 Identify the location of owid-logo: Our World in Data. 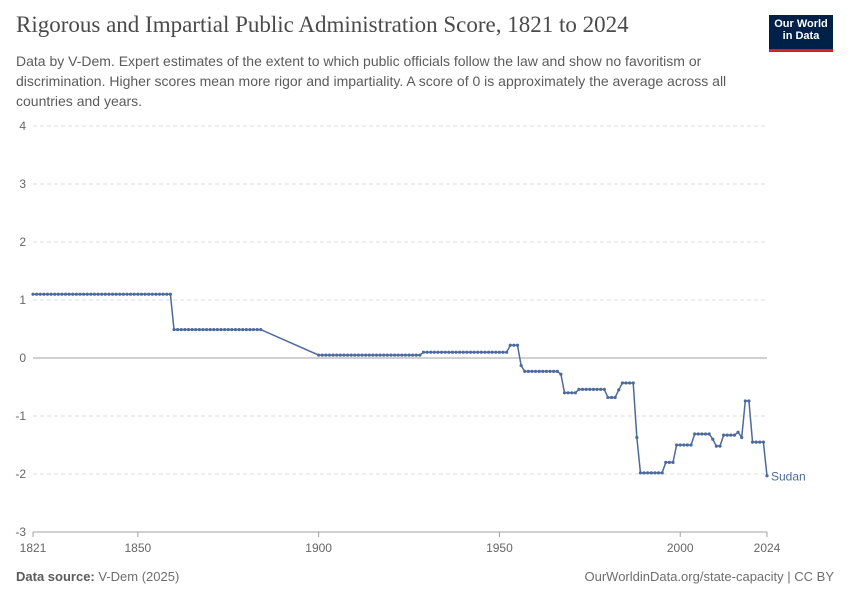
(801, 33).